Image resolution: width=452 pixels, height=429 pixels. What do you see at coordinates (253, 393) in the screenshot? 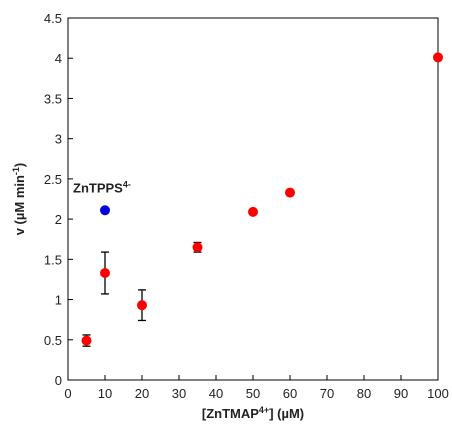
I see `x-tick-label: 50` at bounding box center [253, 393].